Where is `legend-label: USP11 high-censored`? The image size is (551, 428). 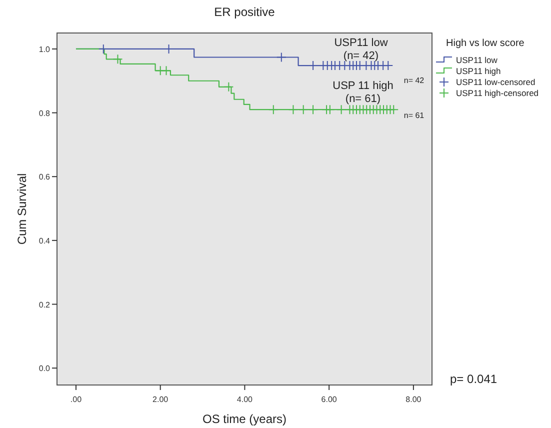 legend-label: USP11 high-censored is located at coordinates (497, 93).